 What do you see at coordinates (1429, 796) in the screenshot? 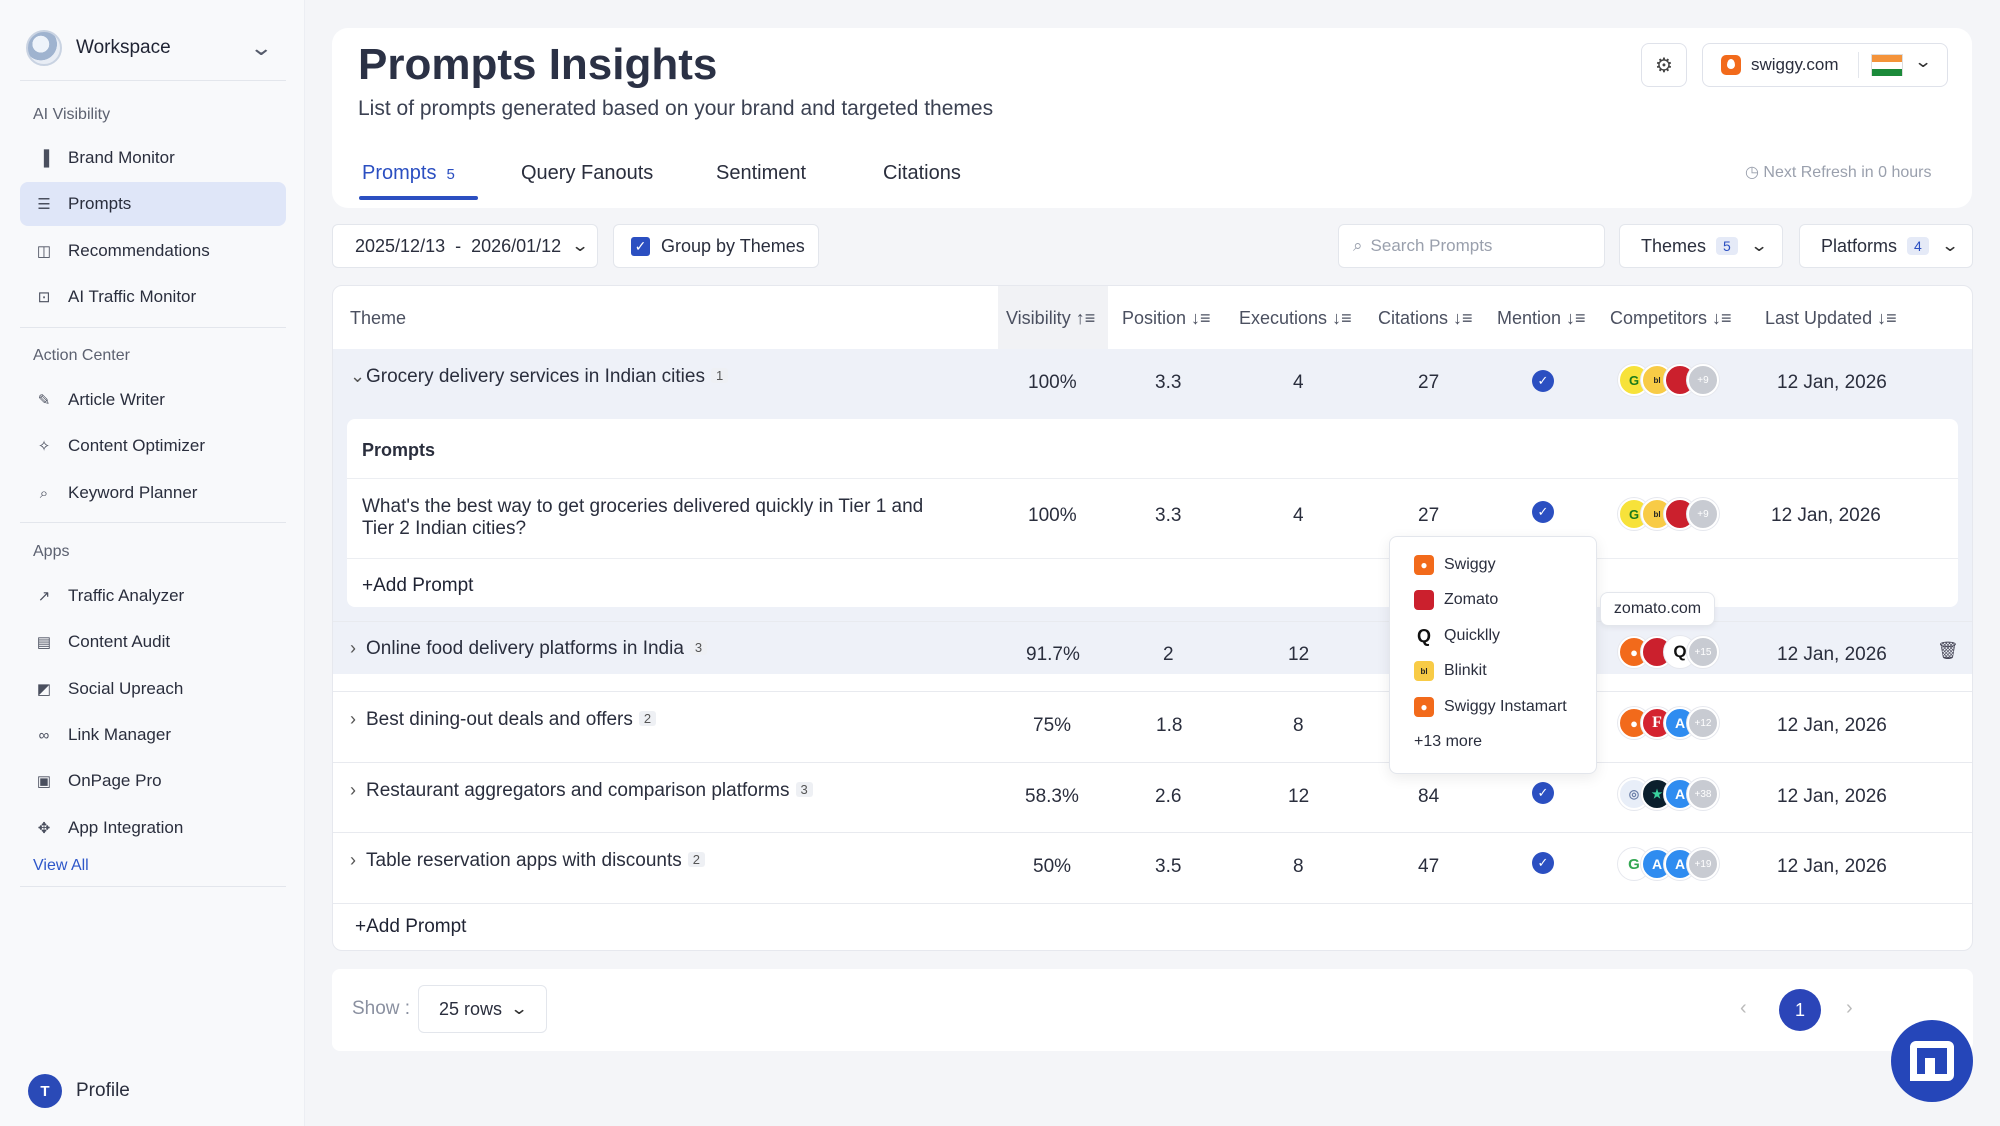
I see `citations-value: 84` at bounding box center [1429, 796].